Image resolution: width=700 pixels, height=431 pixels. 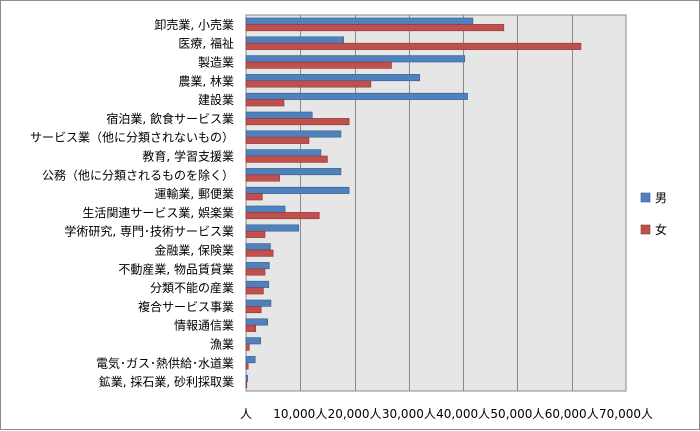 What do you see at coordinates (216, 63) in the screenshot?
I see `category-label-2: 製造業` at bounding box center [216, 63].